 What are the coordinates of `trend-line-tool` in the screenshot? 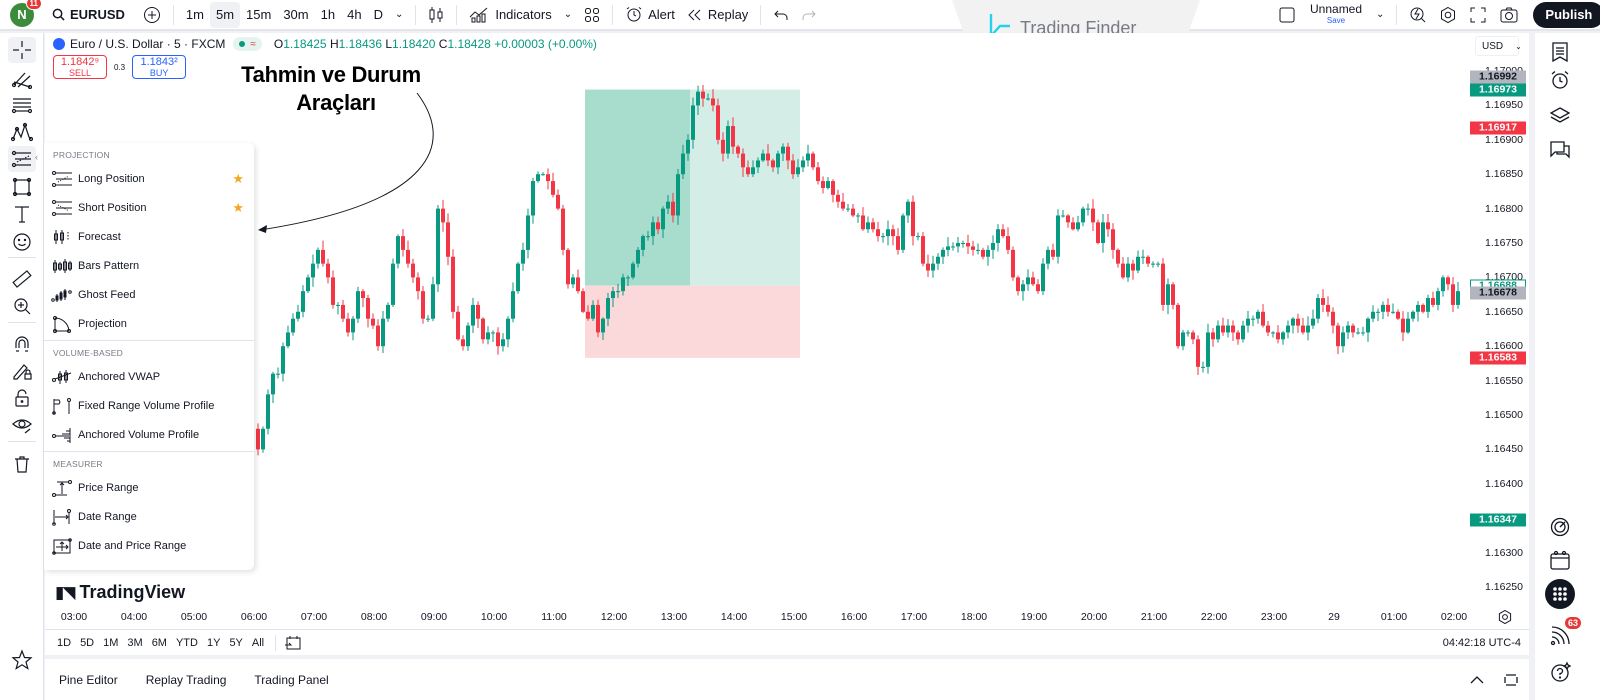 It's located at (22, 78).